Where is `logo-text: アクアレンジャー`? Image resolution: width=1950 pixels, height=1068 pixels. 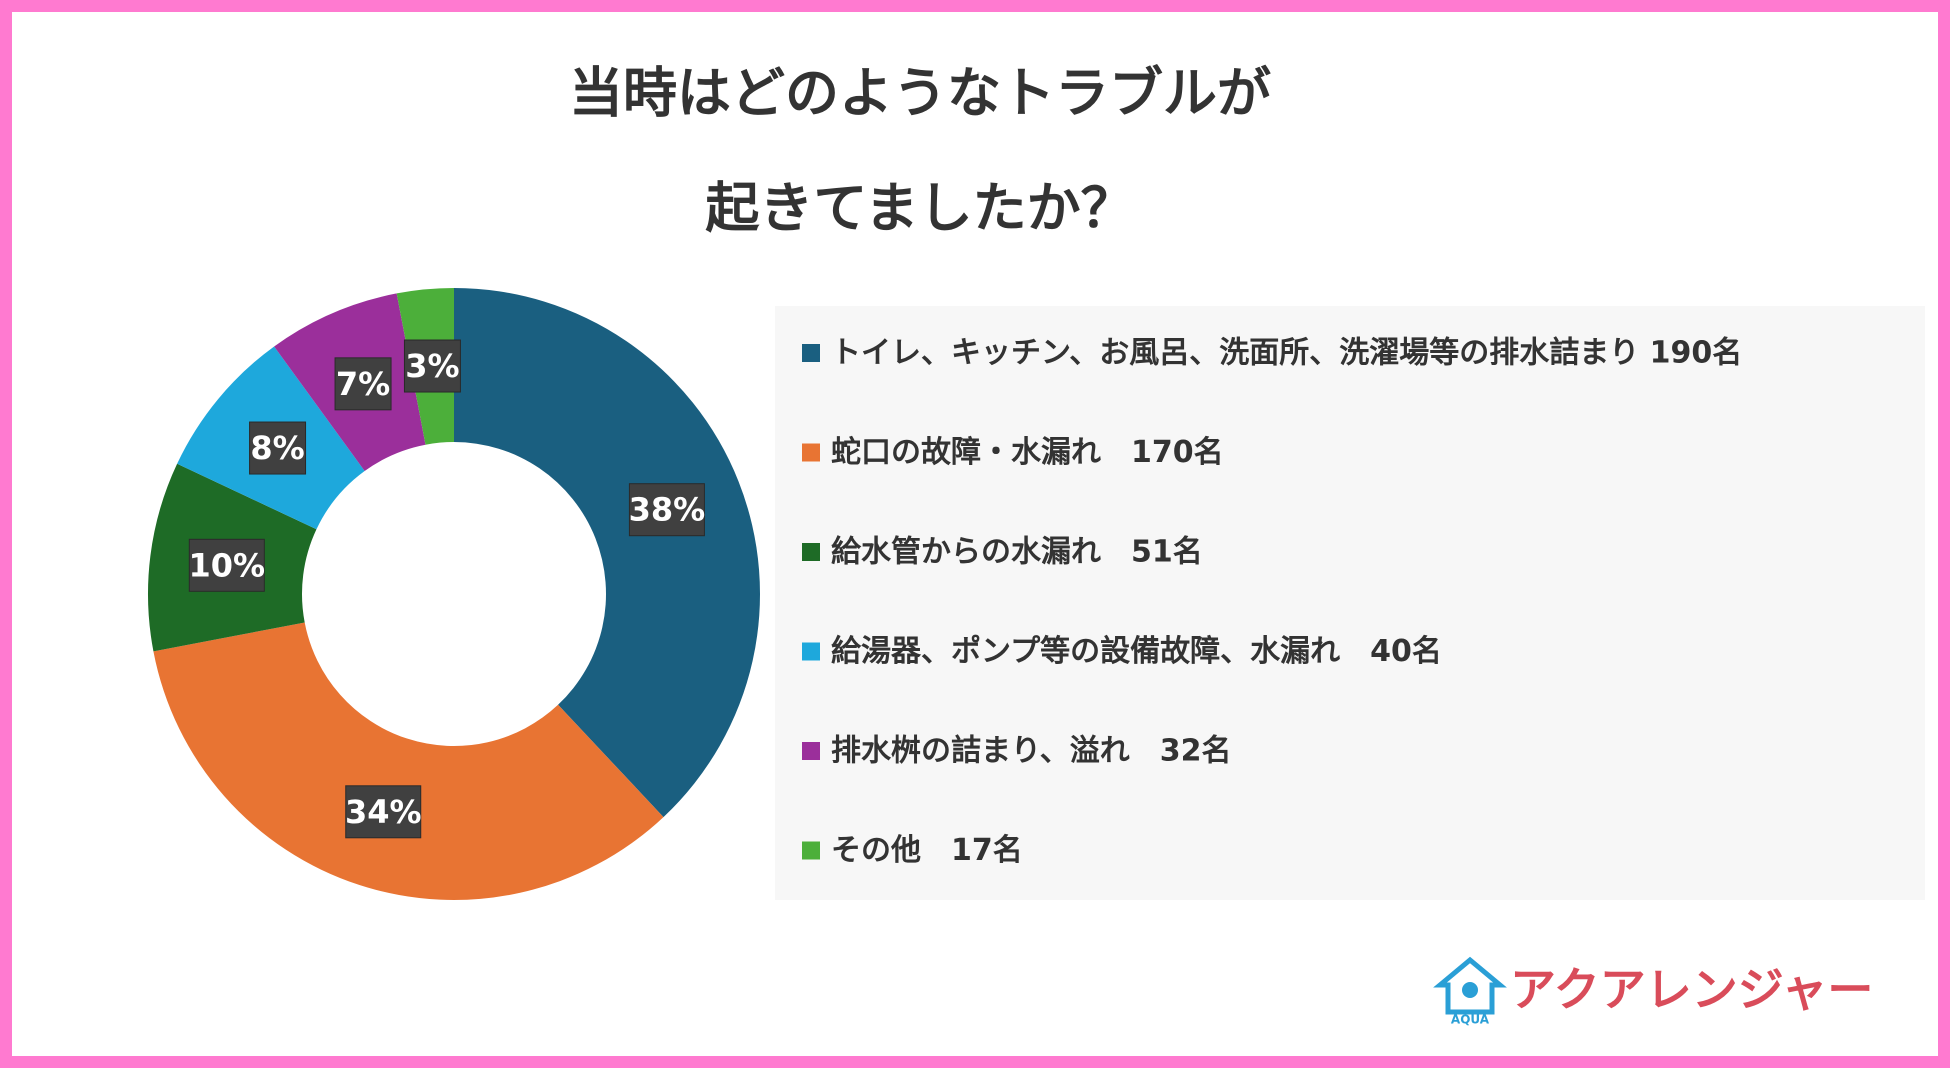
logo-text: アクアレンジャー is located at coordinates (1691, 990).